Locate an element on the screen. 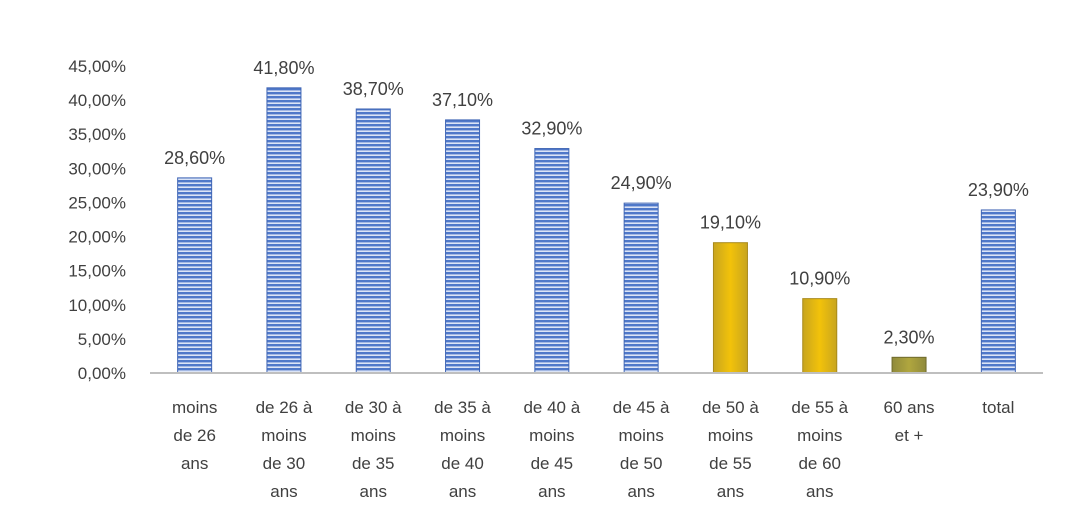 The image size is (1081, 524). y-tick-label: 45,00% is located at coordinates (97, 66).